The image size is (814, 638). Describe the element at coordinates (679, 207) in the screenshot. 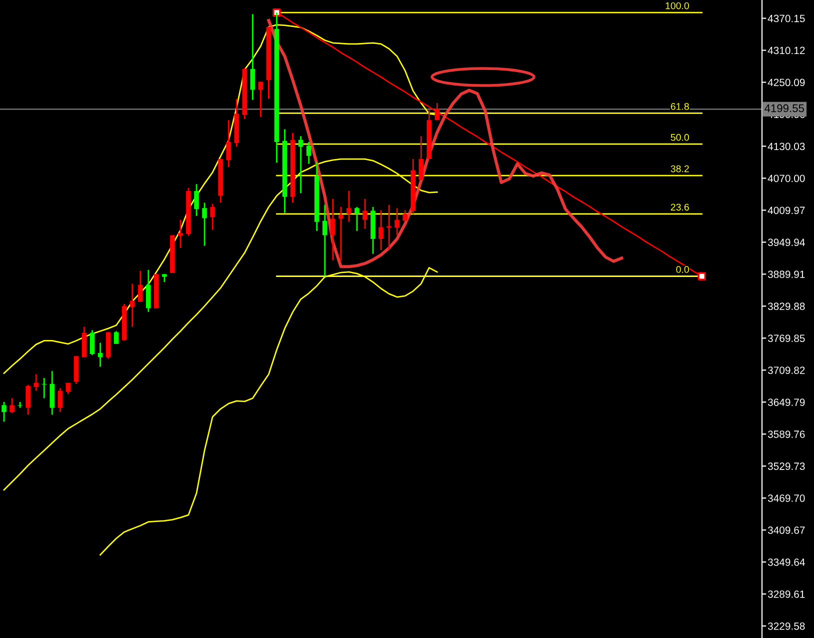

I see `series-label: 23.6` at that location.